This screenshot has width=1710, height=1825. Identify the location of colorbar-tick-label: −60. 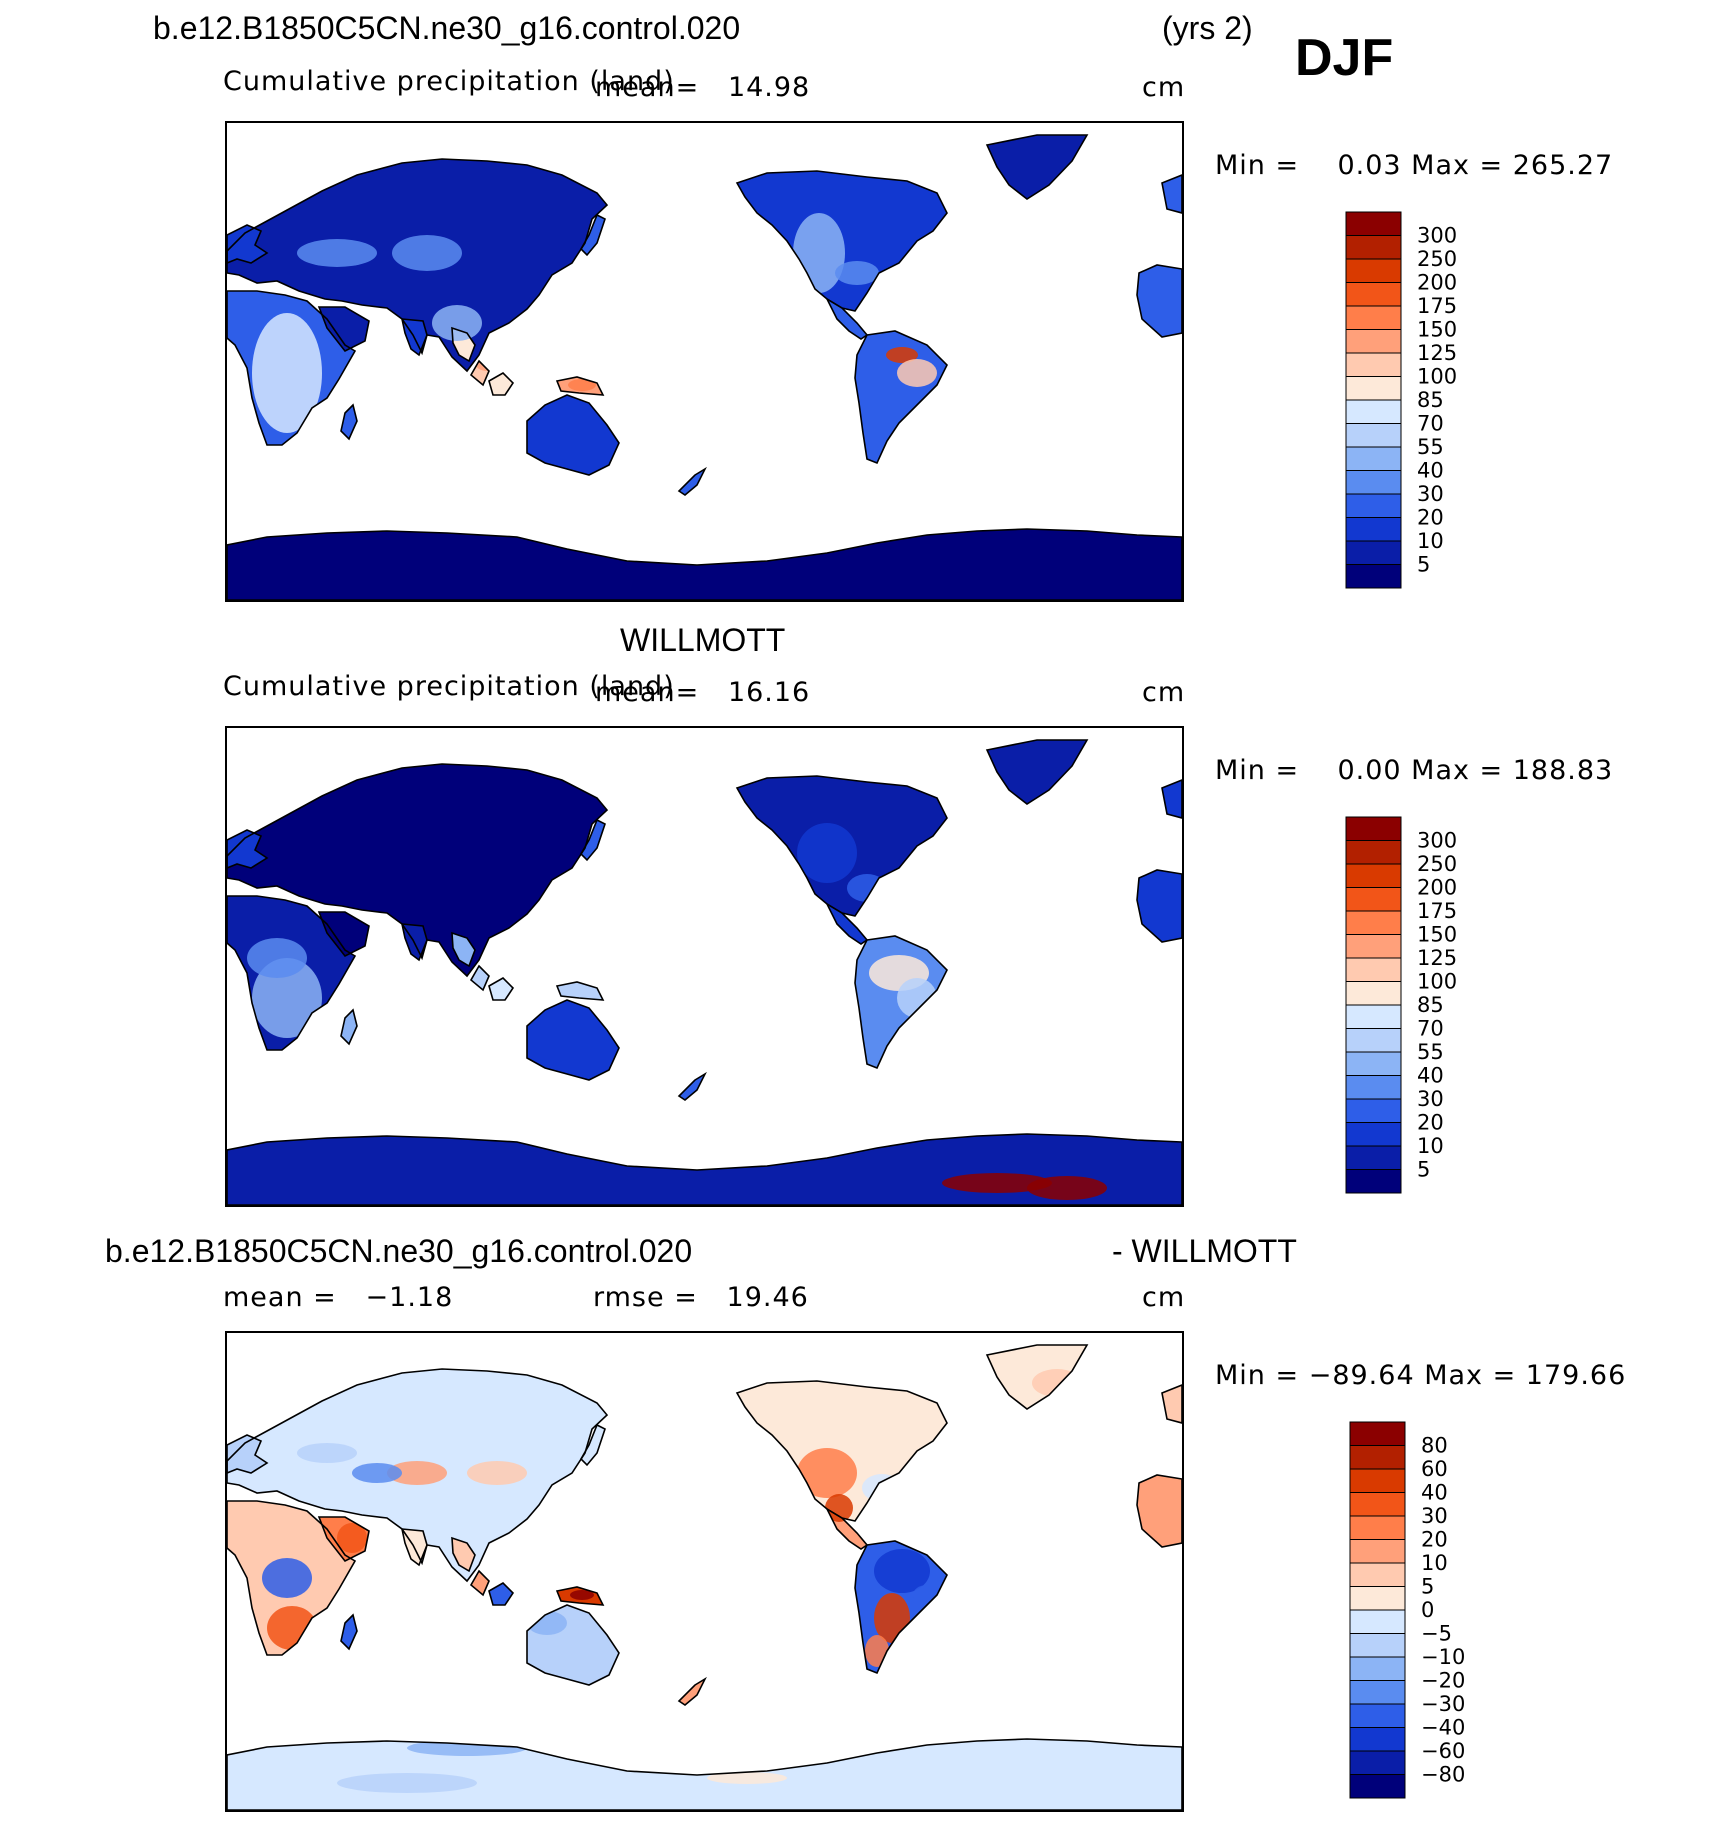
(1443, 1751).